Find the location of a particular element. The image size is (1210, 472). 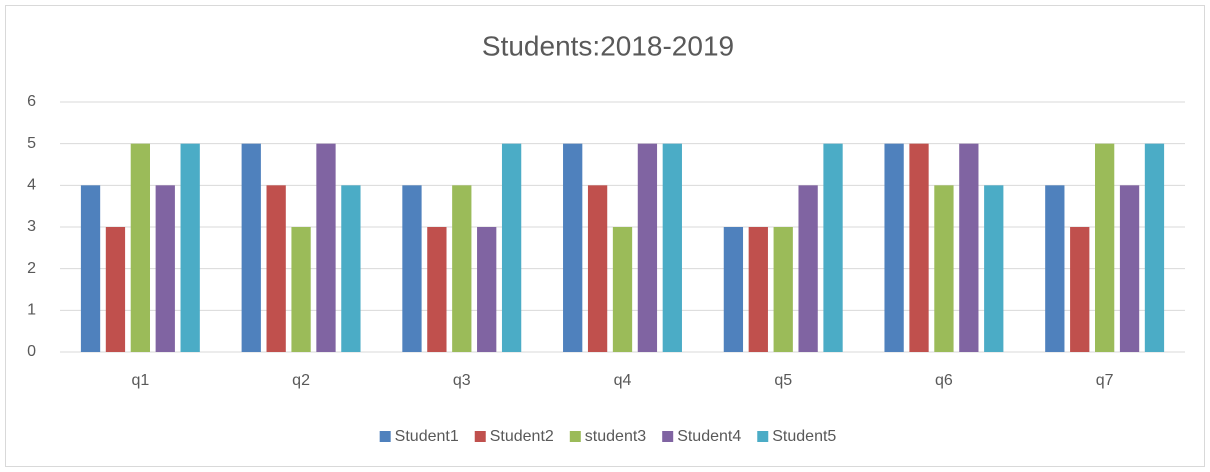

x-tick-label: q4 is located at coordinates (623, 380).